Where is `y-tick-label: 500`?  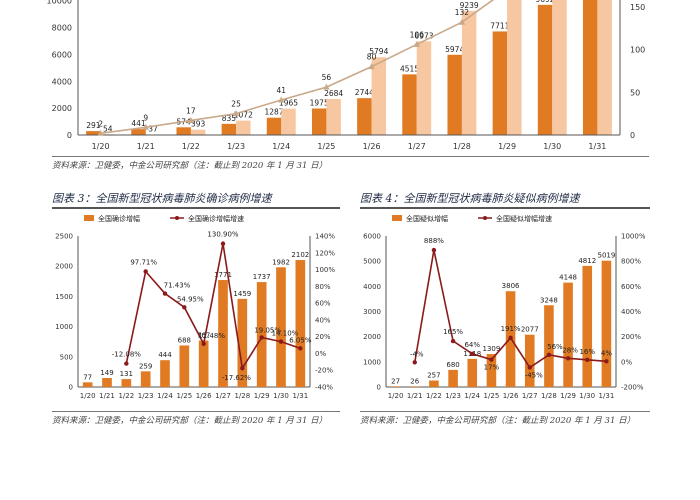 y-tick-label: 500 is located at coordinates (66, 357).